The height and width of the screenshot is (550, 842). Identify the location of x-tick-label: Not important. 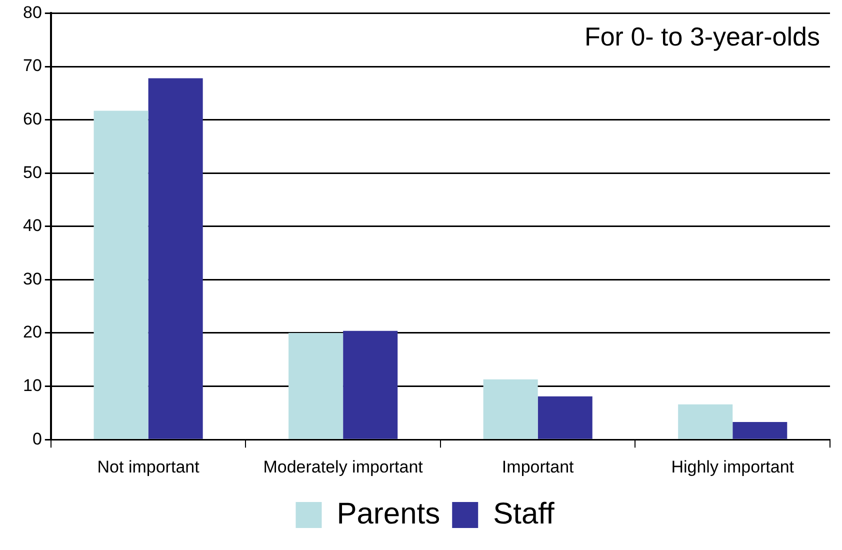
(148, 466).